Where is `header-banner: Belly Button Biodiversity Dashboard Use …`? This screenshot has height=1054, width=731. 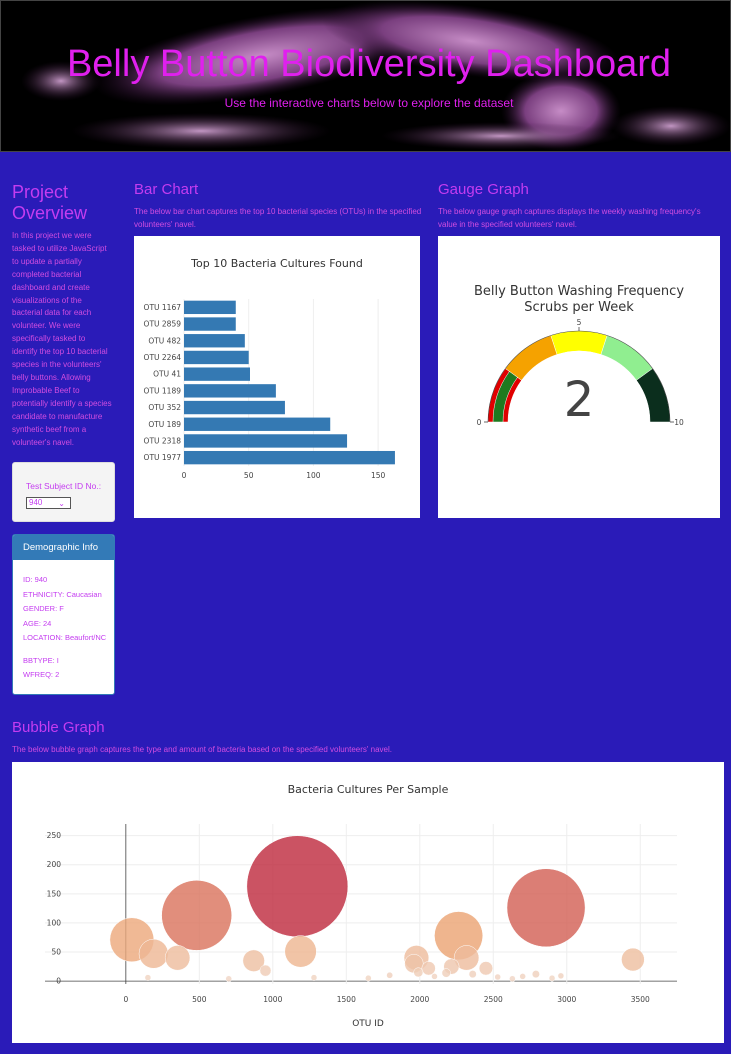
header-banner: Belly Button Biodiversity Dashboard Use … is located at coordinates (365, 76).